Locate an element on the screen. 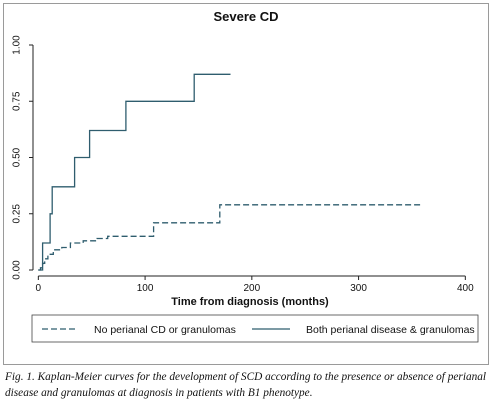 Image resolution: width=493 pixels, height=409 pixels. x-tick-label: 100 is located at coordinates (145, 288).